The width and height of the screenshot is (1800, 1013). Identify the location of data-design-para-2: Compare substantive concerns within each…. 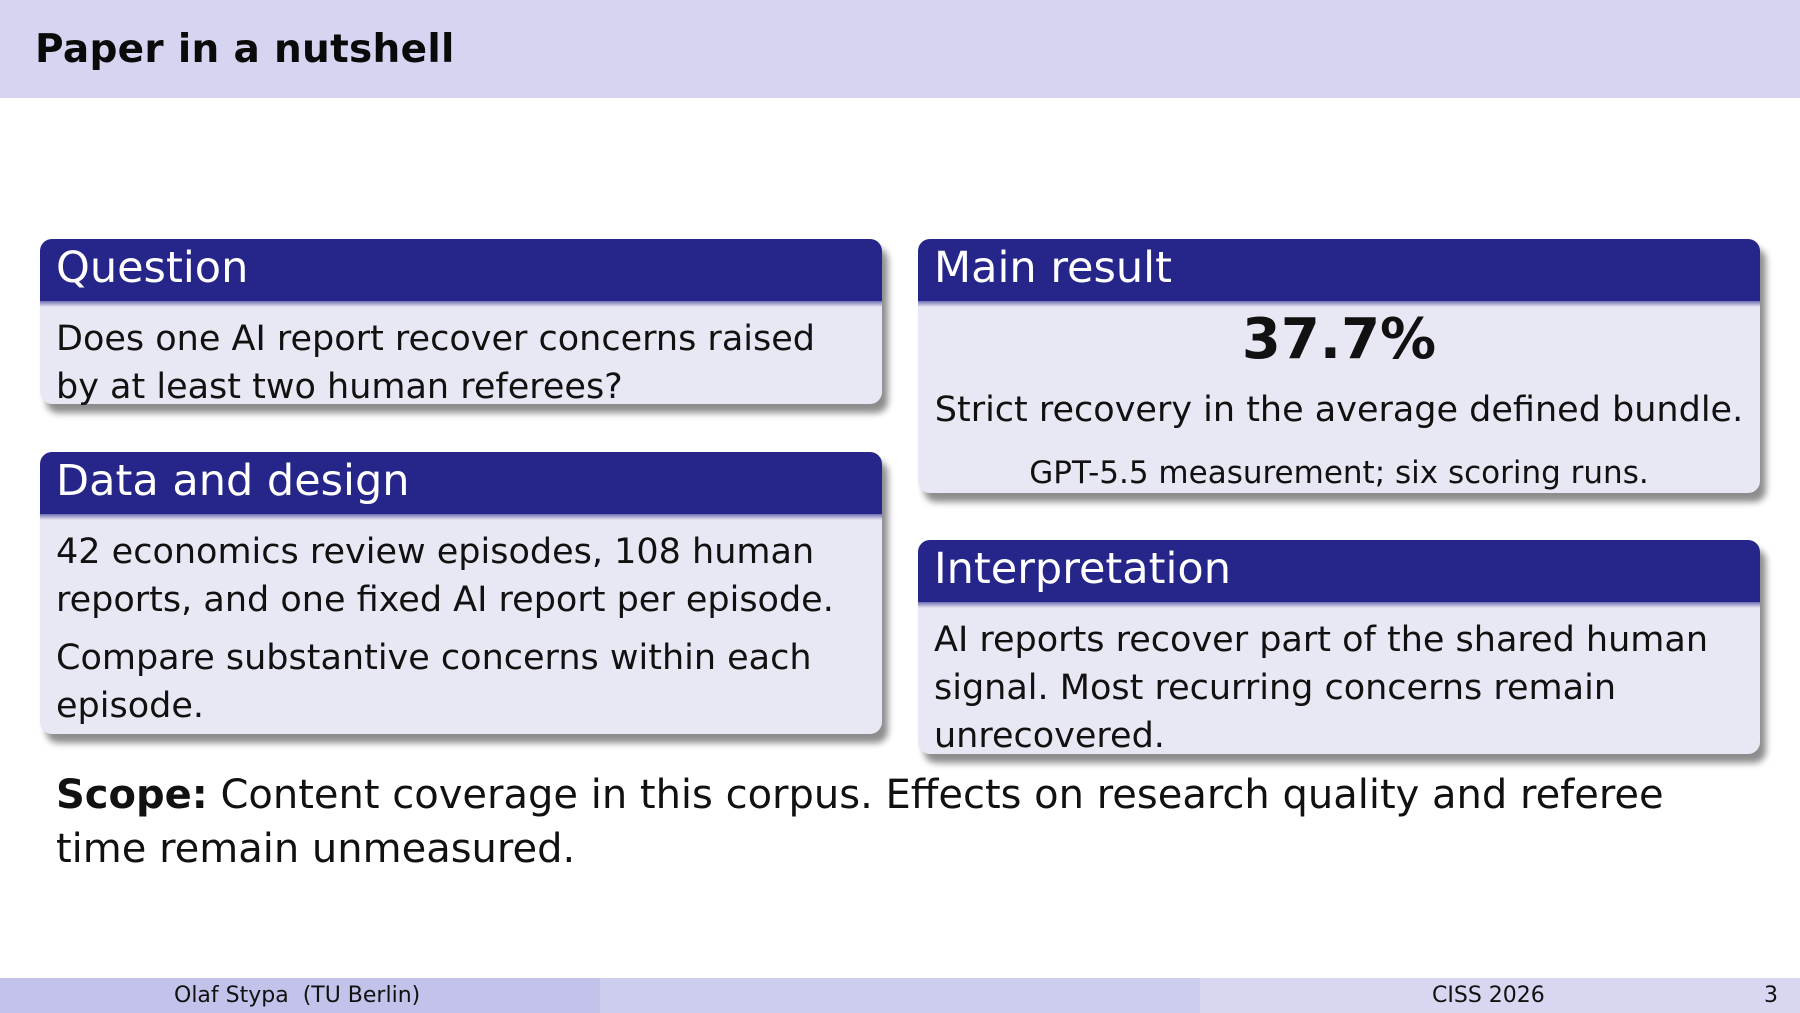
(434, 682).